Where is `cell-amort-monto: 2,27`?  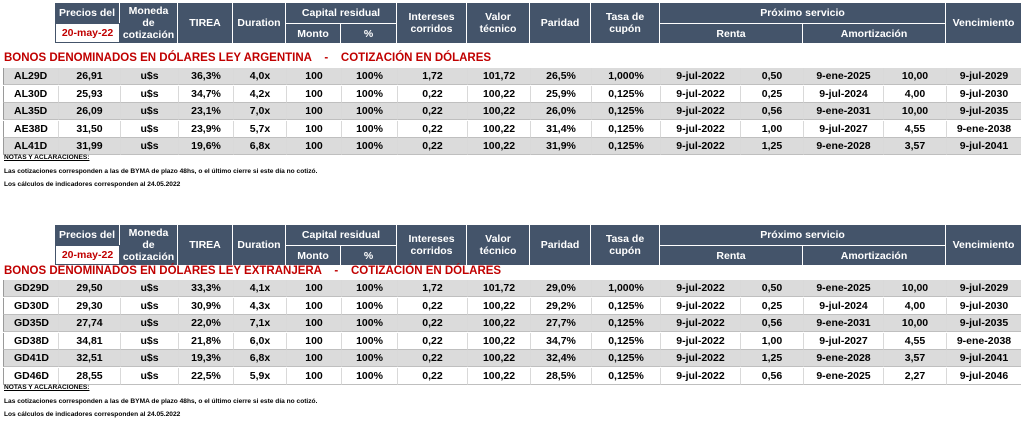
cell-amort-monto: 2,27 is located at coordinates (914, 376).